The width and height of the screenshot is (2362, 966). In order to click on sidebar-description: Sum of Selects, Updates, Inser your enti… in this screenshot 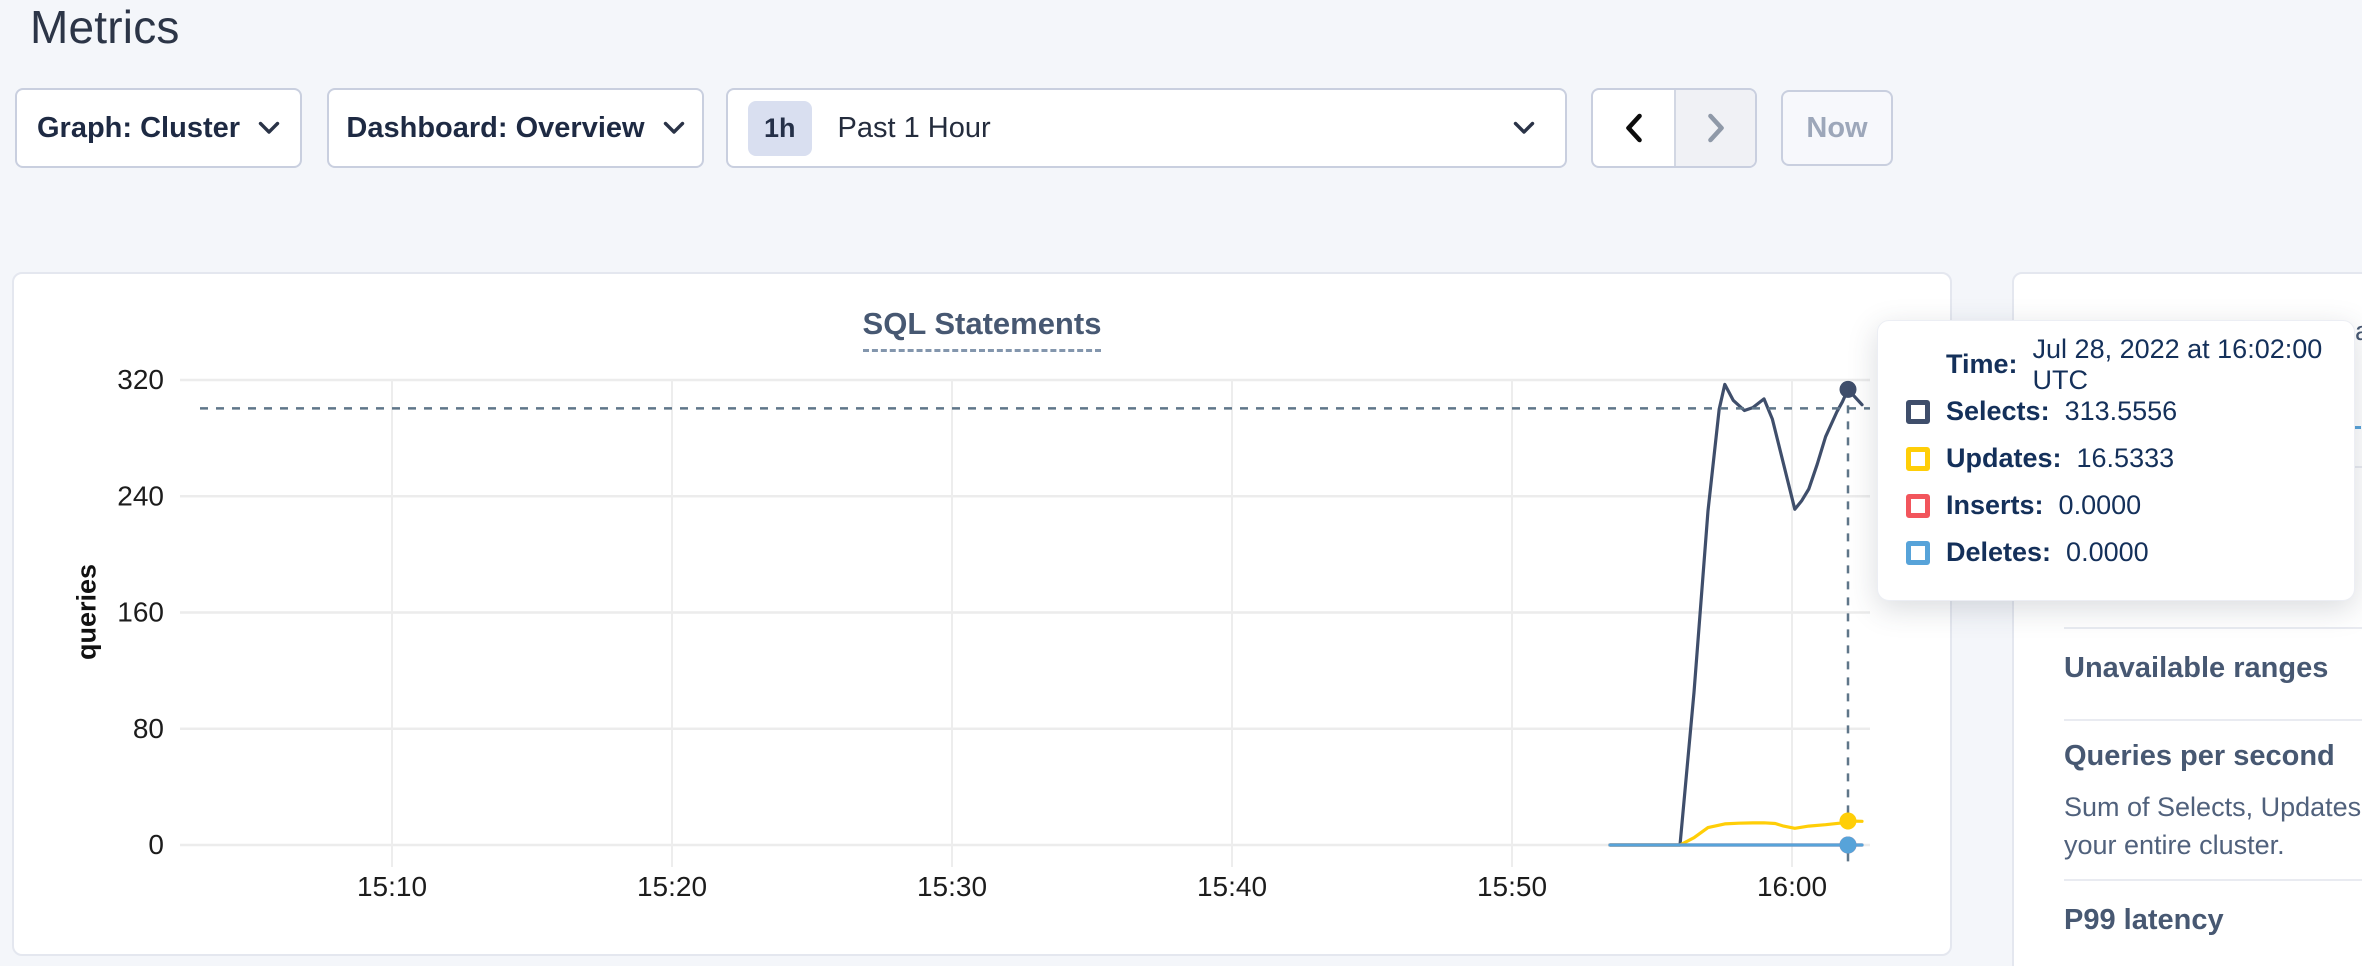, I will do `click(2213, 826)`.